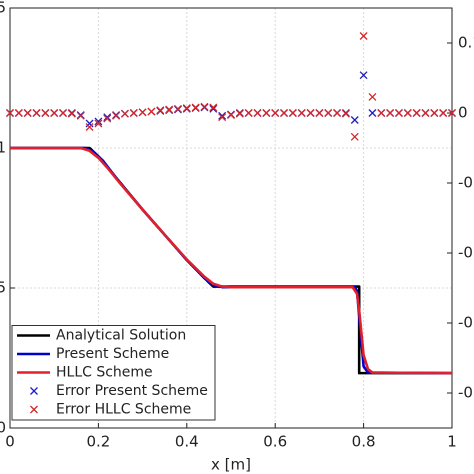  What do you see at coordinates (466, 253) in the screenshot?
I see `y2-tick-label: -0.2` at bounding box center [466, 253].